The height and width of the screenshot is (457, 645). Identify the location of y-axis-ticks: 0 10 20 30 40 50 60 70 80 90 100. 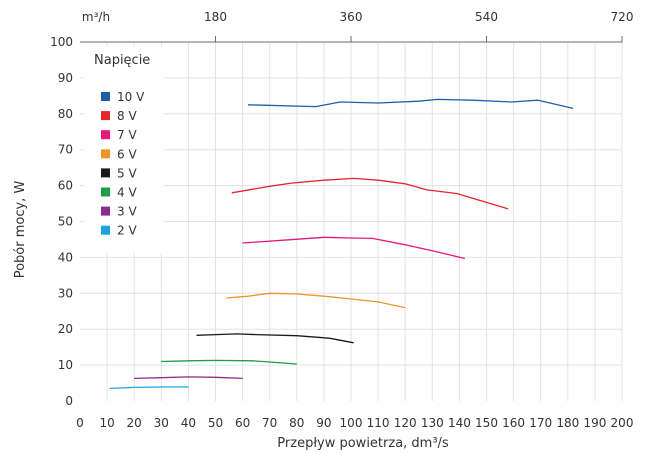
(61, 221).